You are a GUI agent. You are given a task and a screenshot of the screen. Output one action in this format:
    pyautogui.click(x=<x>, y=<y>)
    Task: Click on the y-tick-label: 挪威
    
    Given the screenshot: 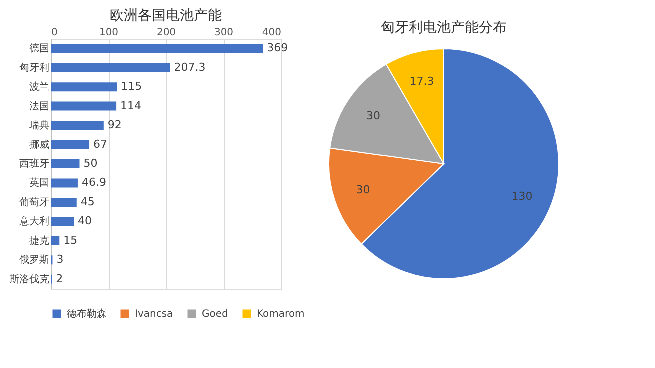 What is the action you would take?
    pyautogui.click(x=40, y=144)
    